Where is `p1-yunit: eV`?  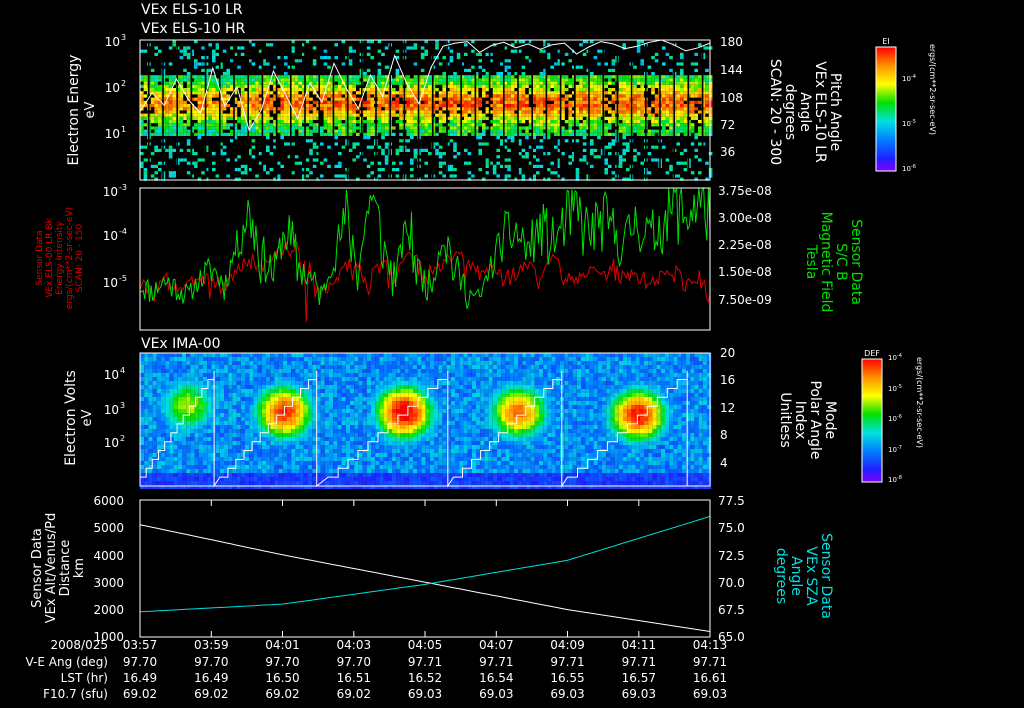
p1-yunit: eV is located at coordinates (90, 109).